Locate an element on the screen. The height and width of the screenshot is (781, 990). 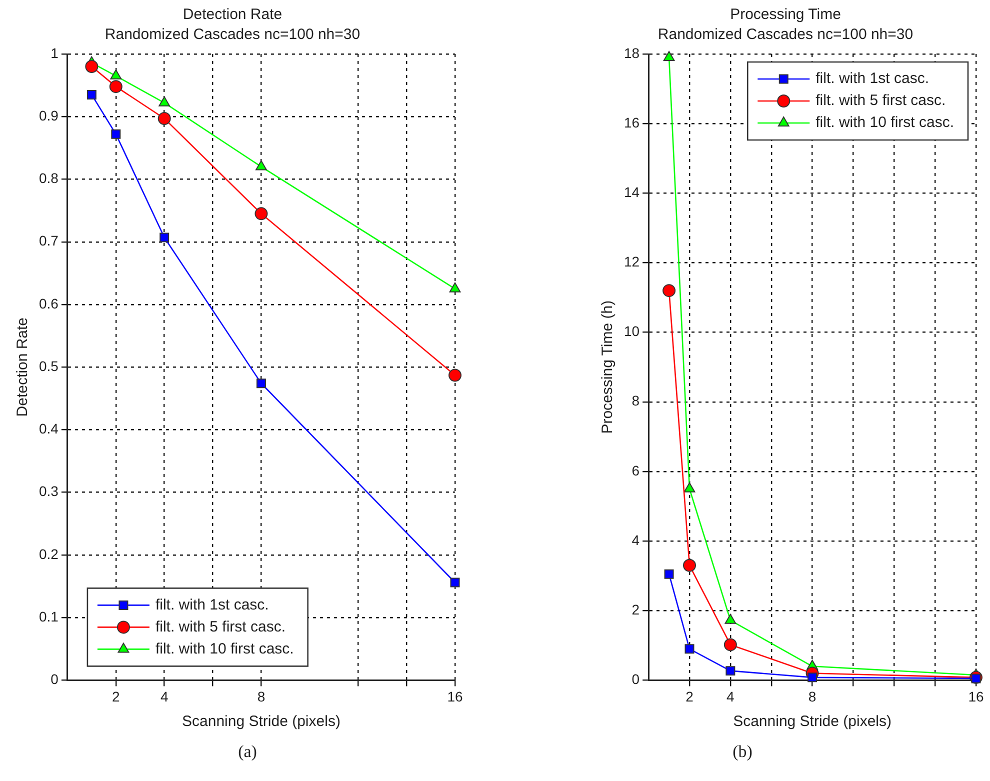
chart-title: Processing Time is located at coordinates (785, 15).